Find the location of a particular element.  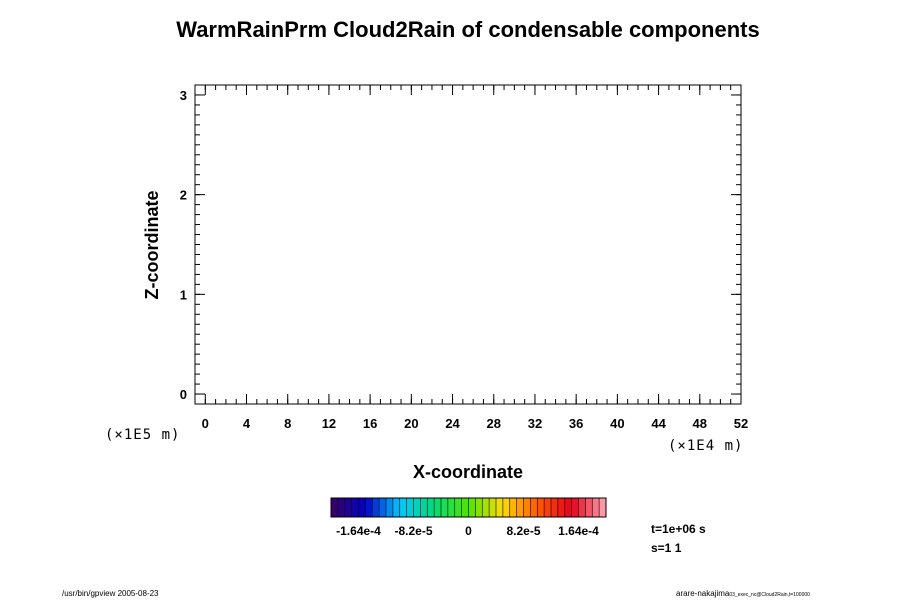

colorbar-labels: -1.64e-4 -8.2e-5 0 8.2e-5 1.64e-4 is located at coordinates (467, 531).